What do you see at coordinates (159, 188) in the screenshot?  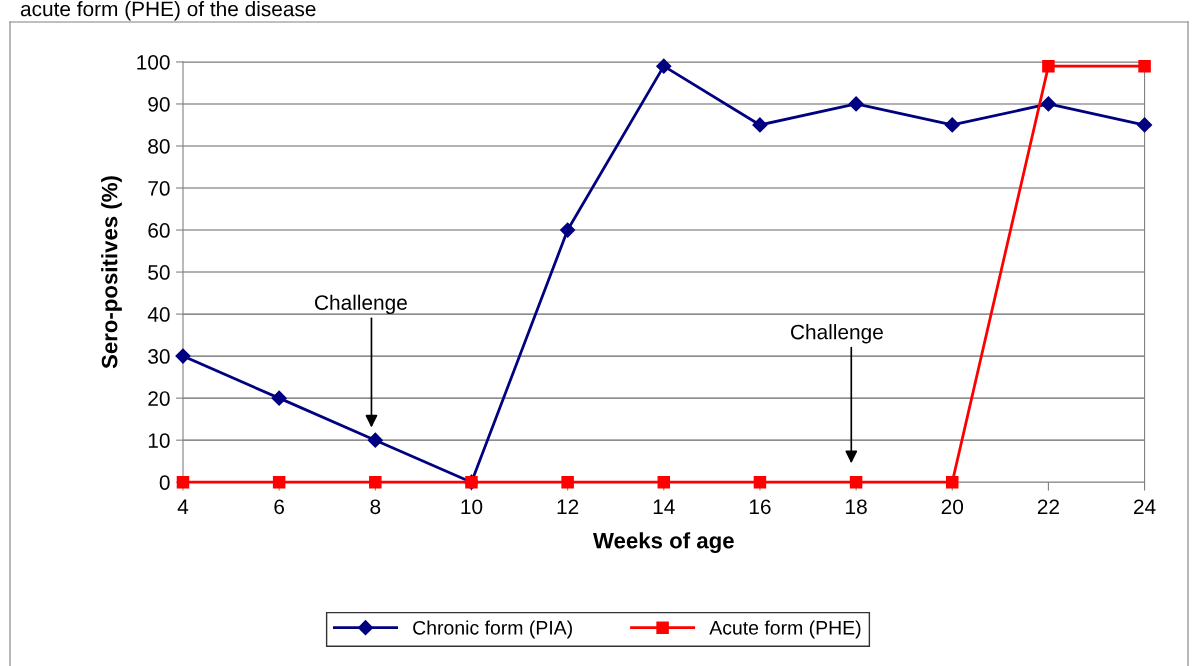 I see `y-tick-label: 70` at bounding box center [159, 188].